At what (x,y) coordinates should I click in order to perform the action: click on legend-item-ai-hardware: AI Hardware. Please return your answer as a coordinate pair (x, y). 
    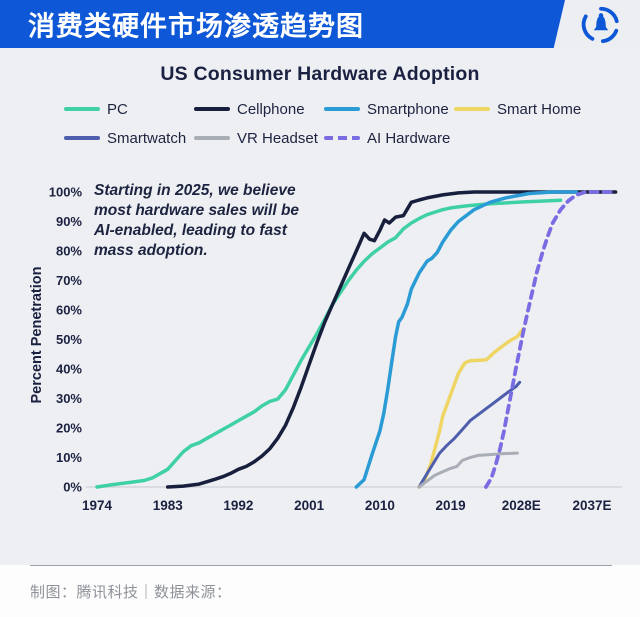
    Looking at the image, I should click on (389, 138).